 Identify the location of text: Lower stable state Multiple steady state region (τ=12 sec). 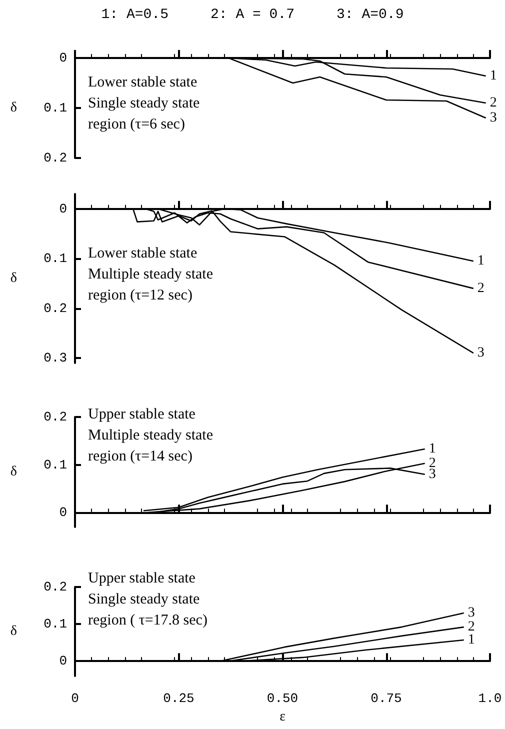
(151, 275).